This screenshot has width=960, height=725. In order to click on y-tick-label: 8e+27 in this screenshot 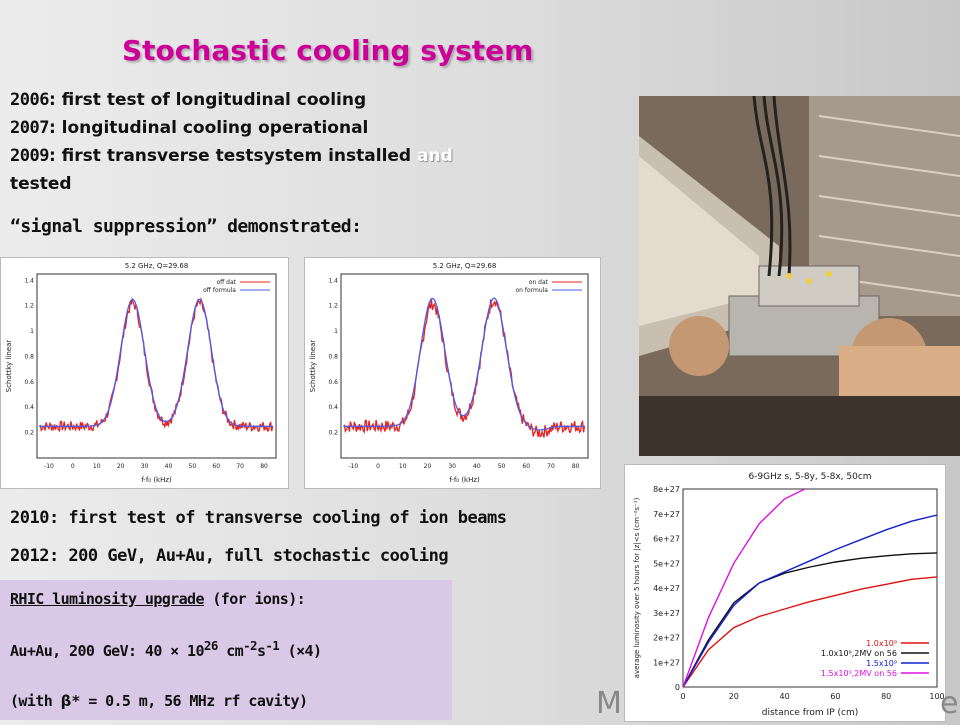, I will do `click(666, 489)`.